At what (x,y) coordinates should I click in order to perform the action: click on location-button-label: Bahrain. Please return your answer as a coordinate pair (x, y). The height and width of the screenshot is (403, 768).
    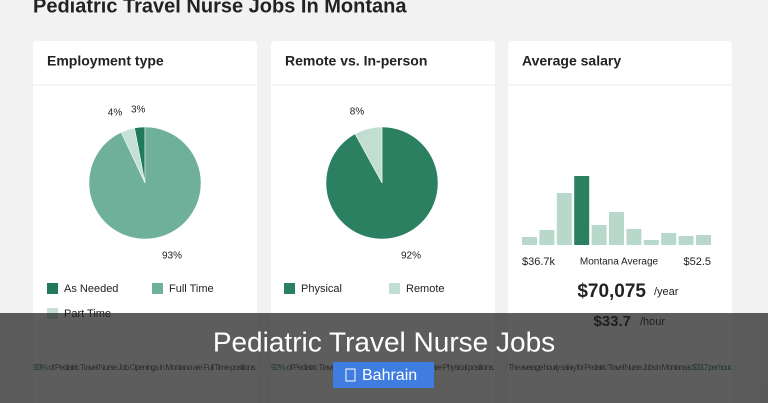
    Looking at the image, I should click on (389, 375).